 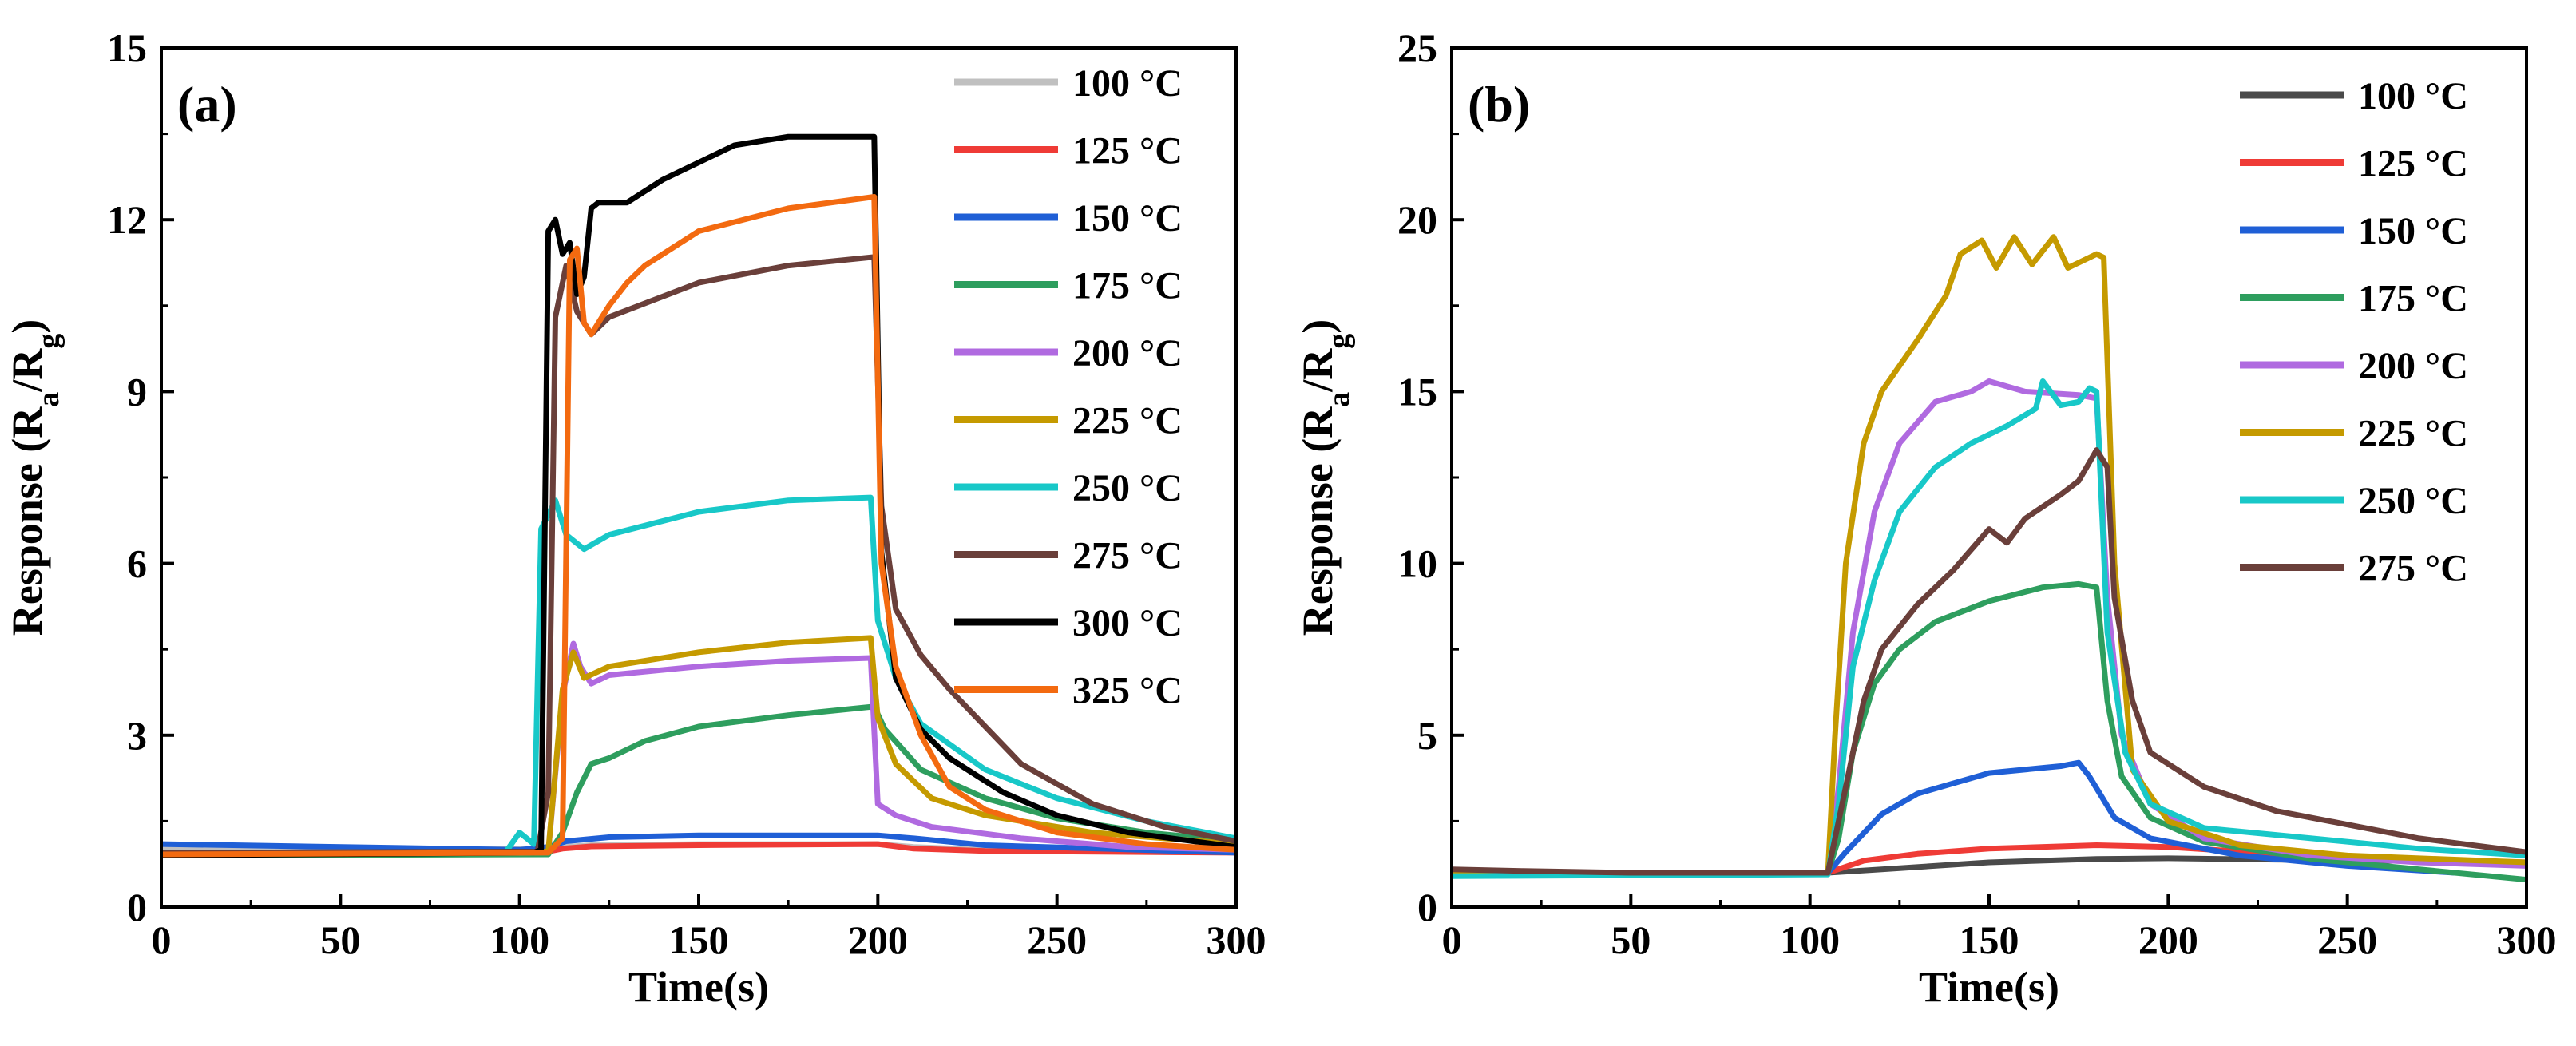 I want to click on y-tick-label: 6, so click(x=137, y=563).